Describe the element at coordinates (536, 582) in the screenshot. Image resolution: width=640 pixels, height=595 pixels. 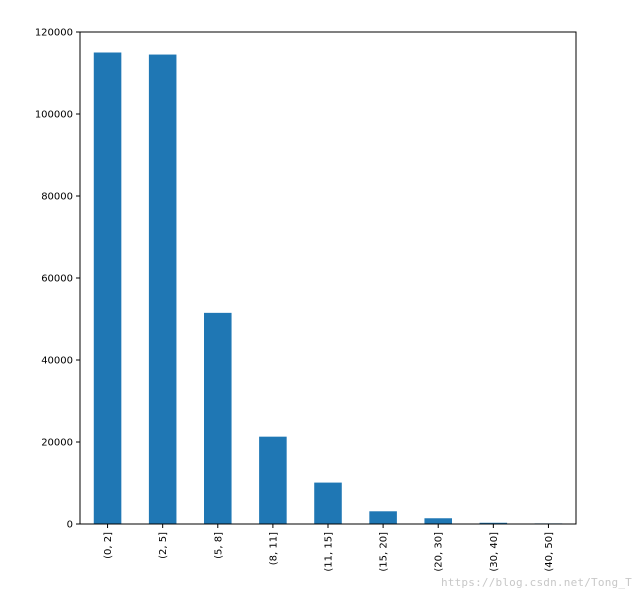
I see `watermark-text: https://blog.csdn.net/Tong_T` at that location.